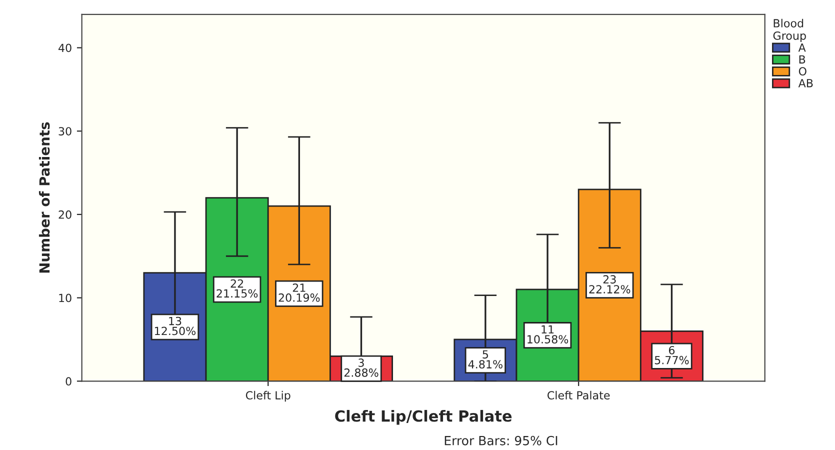 The width and height of the screenshot is (835, 450). What do you see at coordinates (802, 59) in the screenshot?
I see `legend-label: B` at bounding box center [802, 59].